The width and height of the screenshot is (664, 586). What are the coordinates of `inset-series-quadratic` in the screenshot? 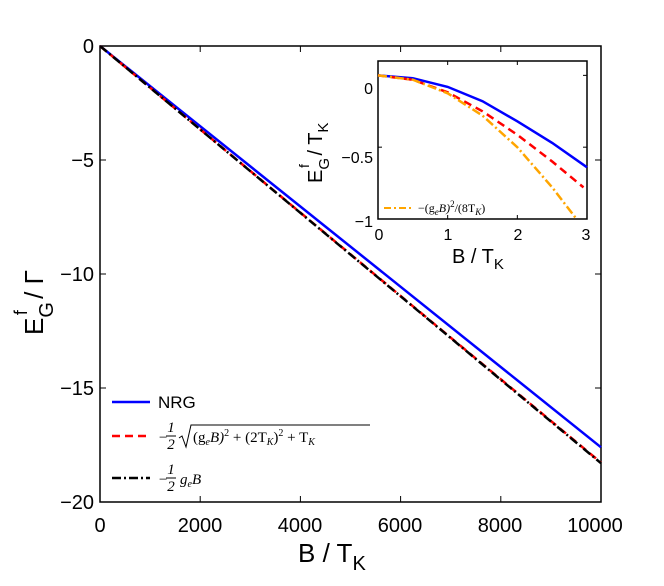 It's located at (477, 147).